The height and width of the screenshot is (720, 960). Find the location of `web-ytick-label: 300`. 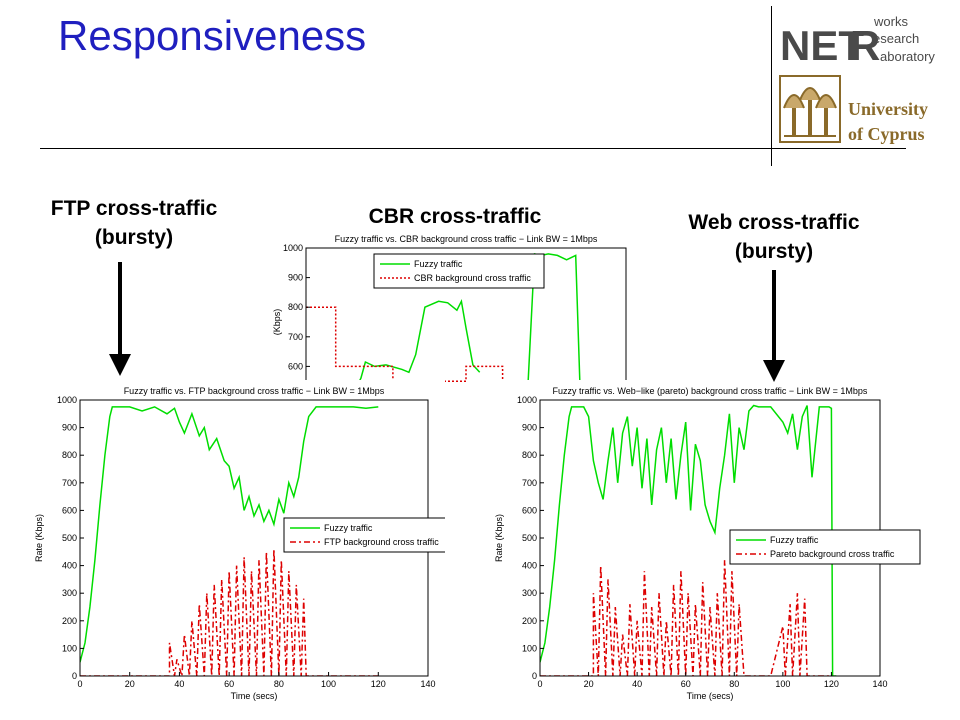

web-ytick-label: 300 is located at coordinates (529, 593).